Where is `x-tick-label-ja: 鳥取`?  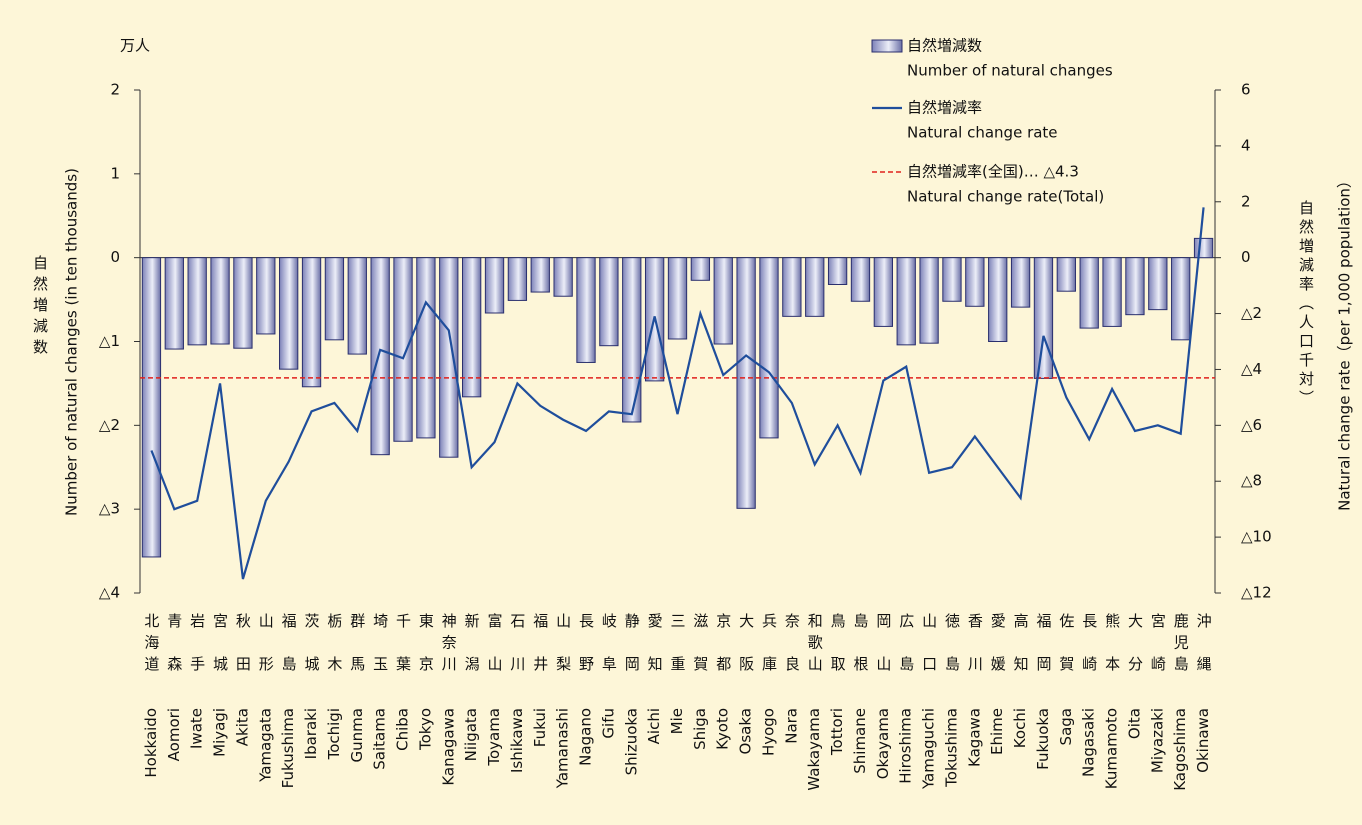
x-tick-label-ja: 鳥取 is located at coordinates (838, 655).